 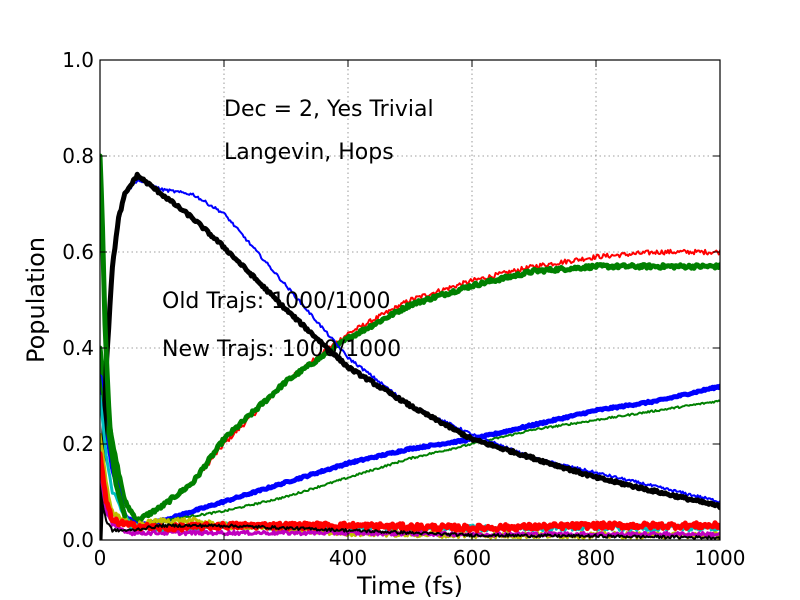 What do you see at coordinates (348, 558) in the screenshot?
I see `x-tick-label: 400` at bounding box center [348, 558].